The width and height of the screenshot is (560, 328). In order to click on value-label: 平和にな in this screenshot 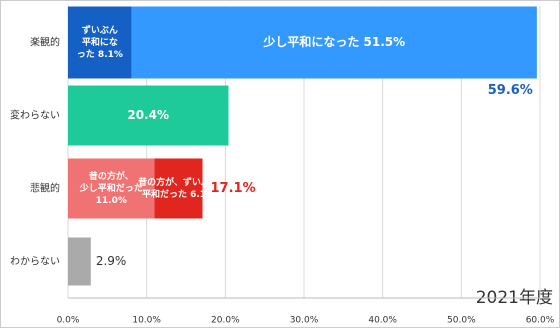, I will do `click(100, 42)`.